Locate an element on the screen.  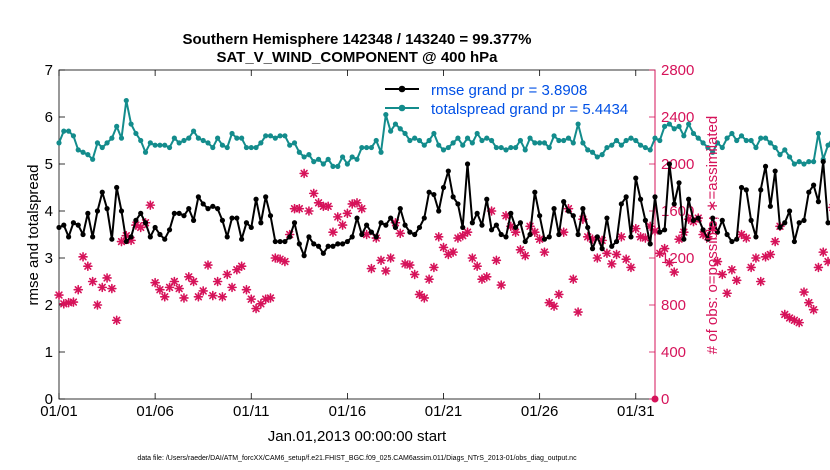
x-tick-label: 01/06 is located at coordinates (155, 411).